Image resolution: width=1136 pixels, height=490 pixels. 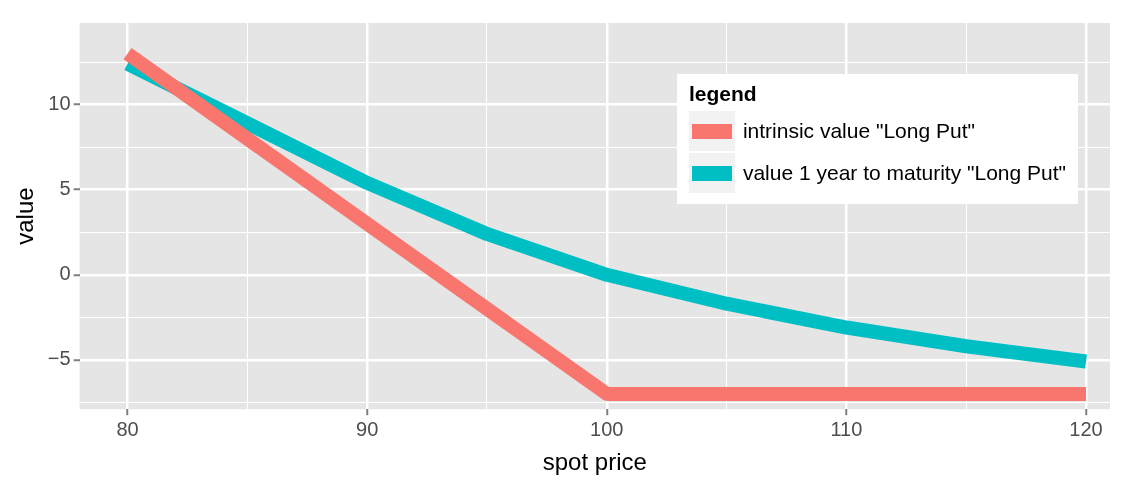 What do you see at coordinates (723, 94) in the screenshot?
I see `legend-title: legend` at bounding box center [723, 94].